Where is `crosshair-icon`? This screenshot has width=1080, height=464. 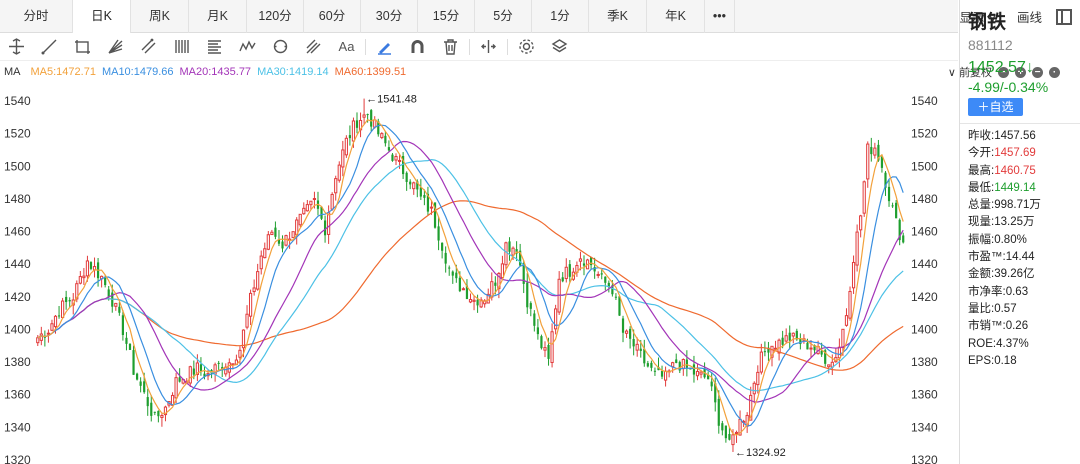 crosshair-icon is located at coordinates (16, 47).